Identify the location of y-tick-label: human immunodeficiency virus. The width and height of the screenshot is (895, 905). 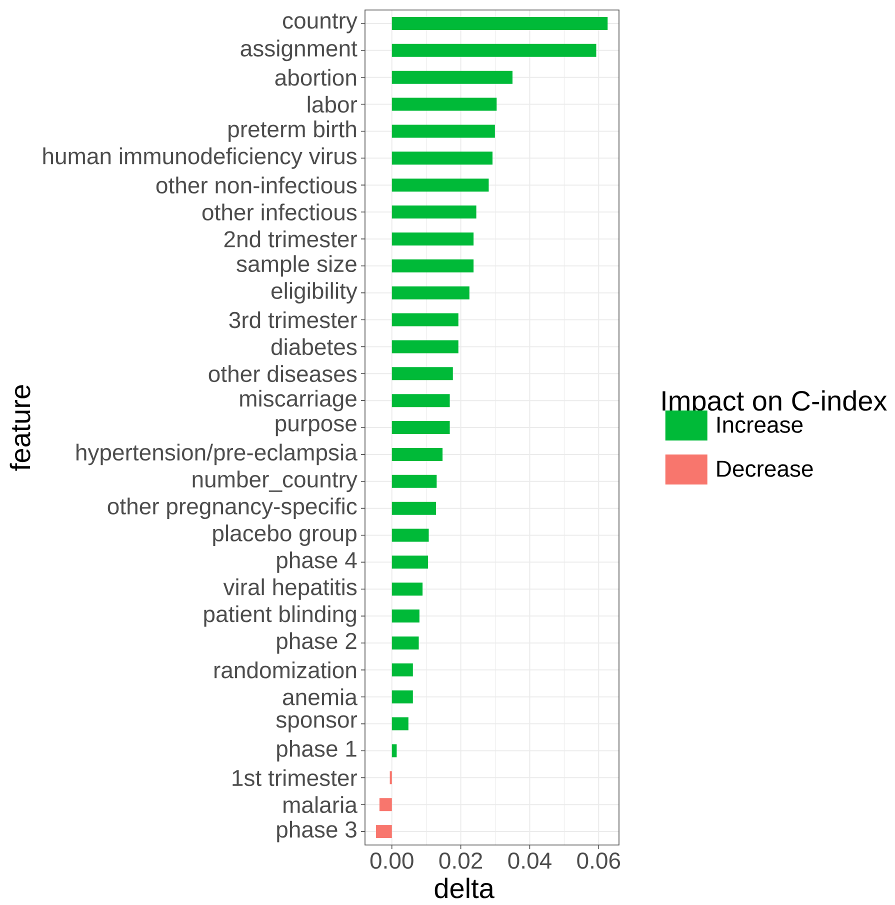
(200, 158).